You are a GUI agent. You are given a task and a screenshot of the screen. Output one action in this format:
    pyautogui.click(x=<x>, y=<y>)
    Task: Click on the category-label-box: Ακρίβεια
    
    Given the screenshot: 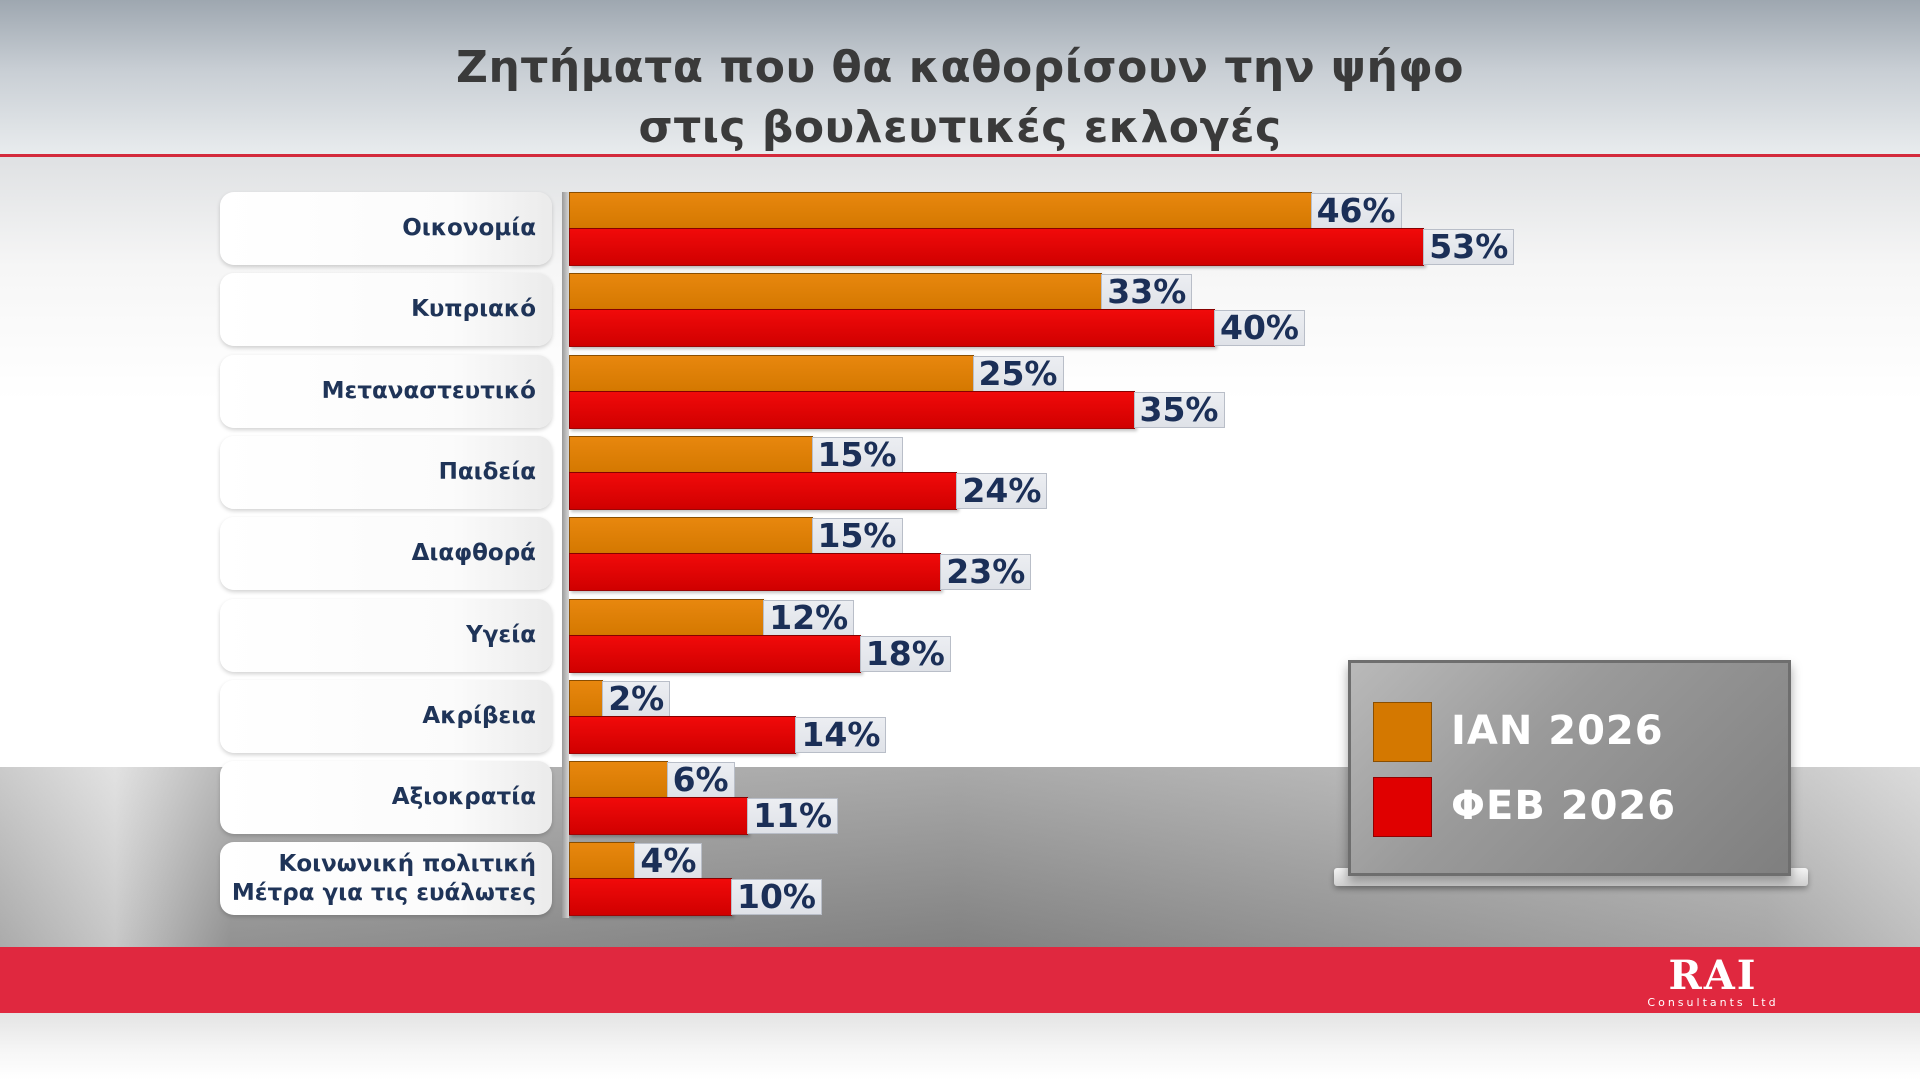 What is the action you would take?
    pyautogui.click(x=386, y=716)
    